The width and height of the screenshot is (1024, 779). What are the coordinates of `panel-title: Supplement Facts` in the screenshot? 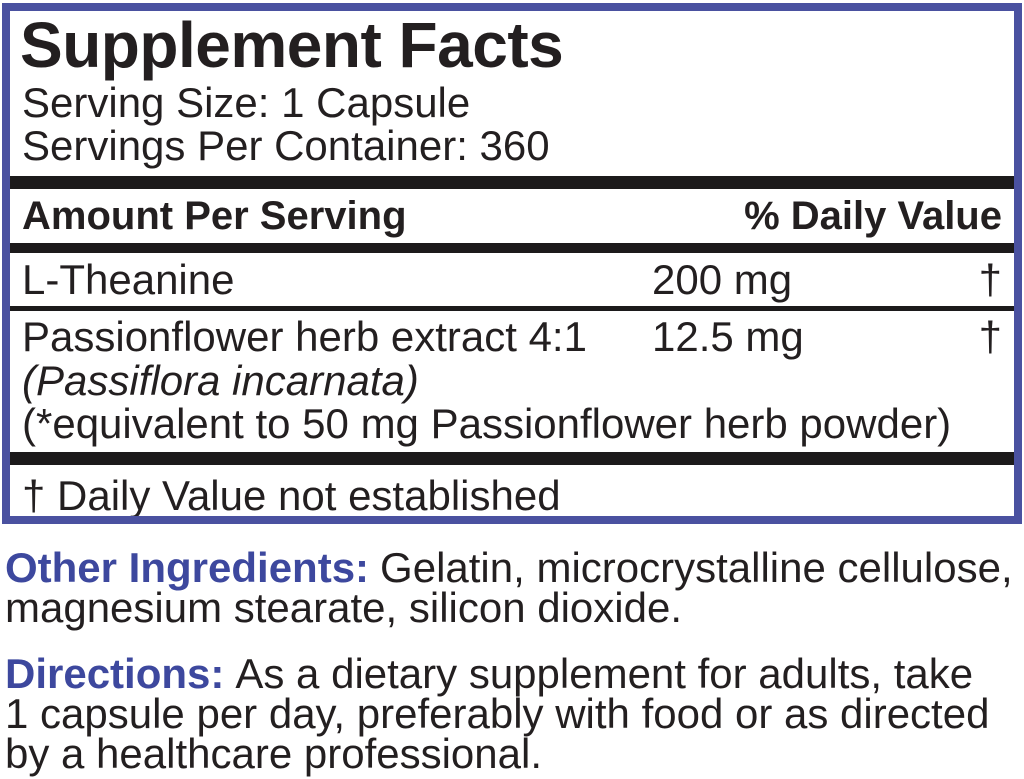 It's located at (292, 45).